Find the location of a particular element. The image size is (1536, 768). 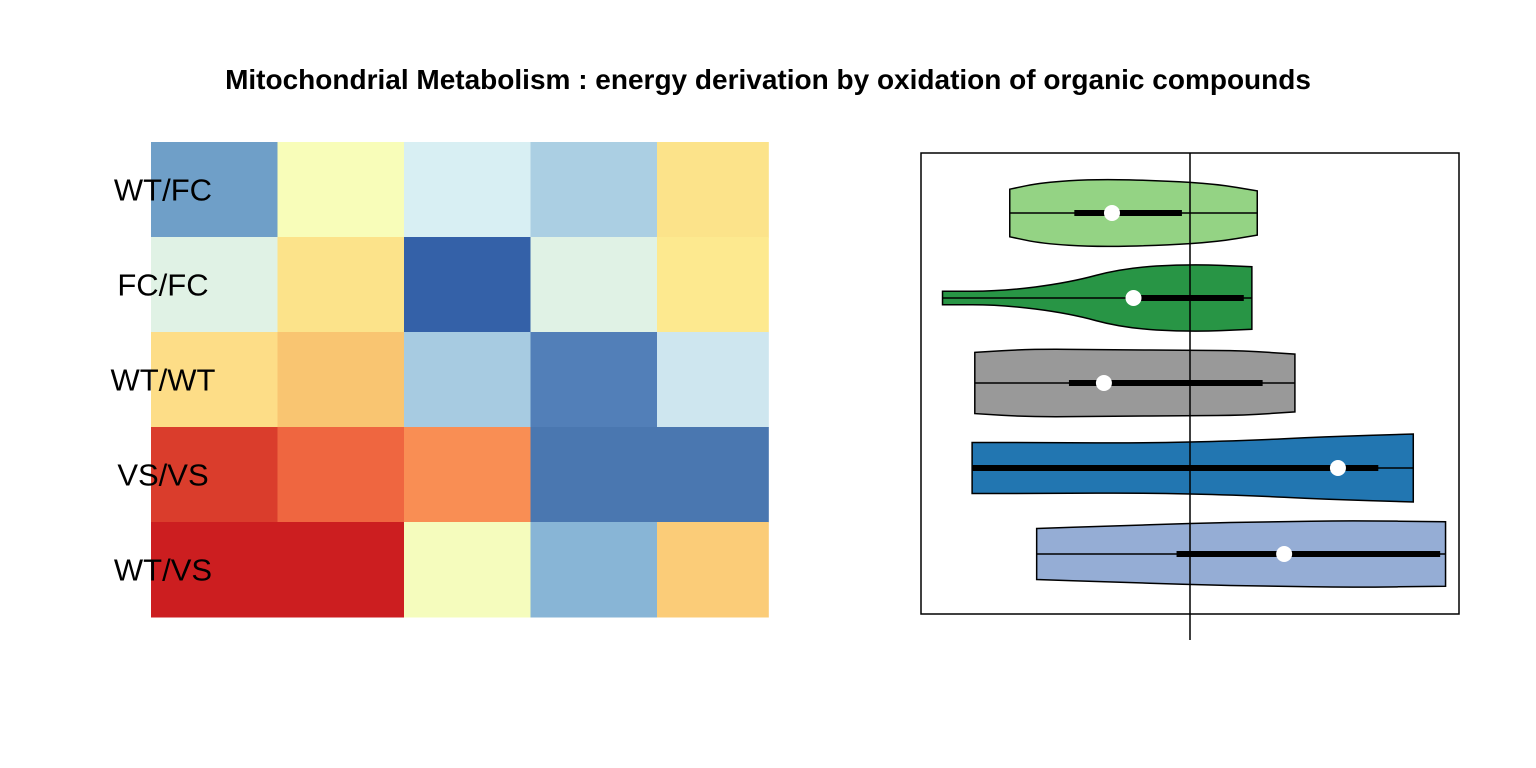

heatmap-row-label: WT/VS is located at coordinates (163, 570).